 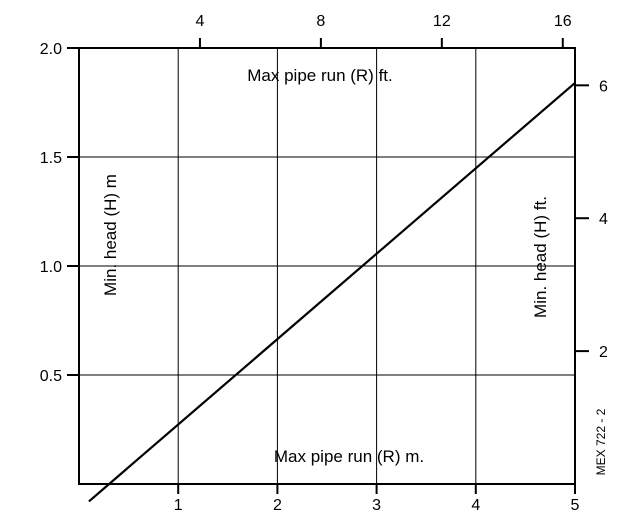 What do you see at coordinates (199, 21) in the screenshot?
I see `x2-tick-label-4: 4` at bounding box center [199, 21].